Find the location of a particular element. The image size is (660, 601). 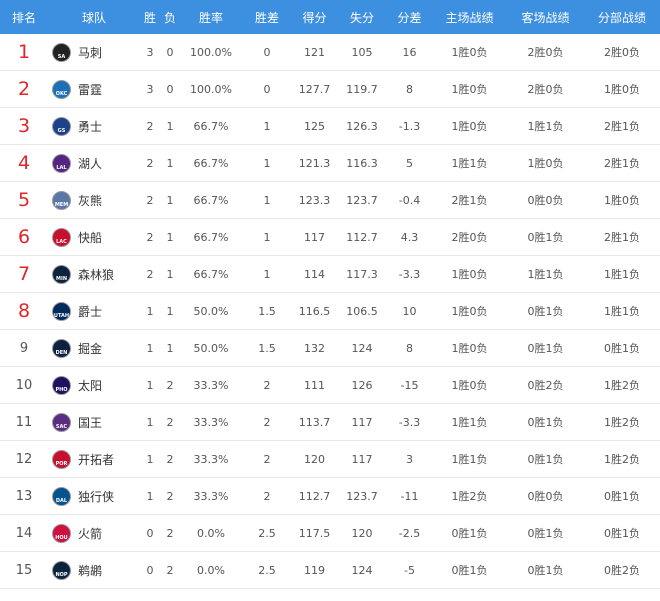

team-wrap: MIN 森林狼 is located at coordinates (94, 274).